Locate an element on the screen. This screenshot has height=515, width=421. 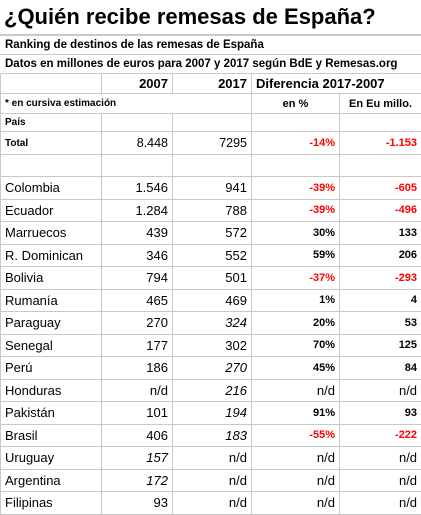
country-cell: Senegal is located at coordinates (51, 345).